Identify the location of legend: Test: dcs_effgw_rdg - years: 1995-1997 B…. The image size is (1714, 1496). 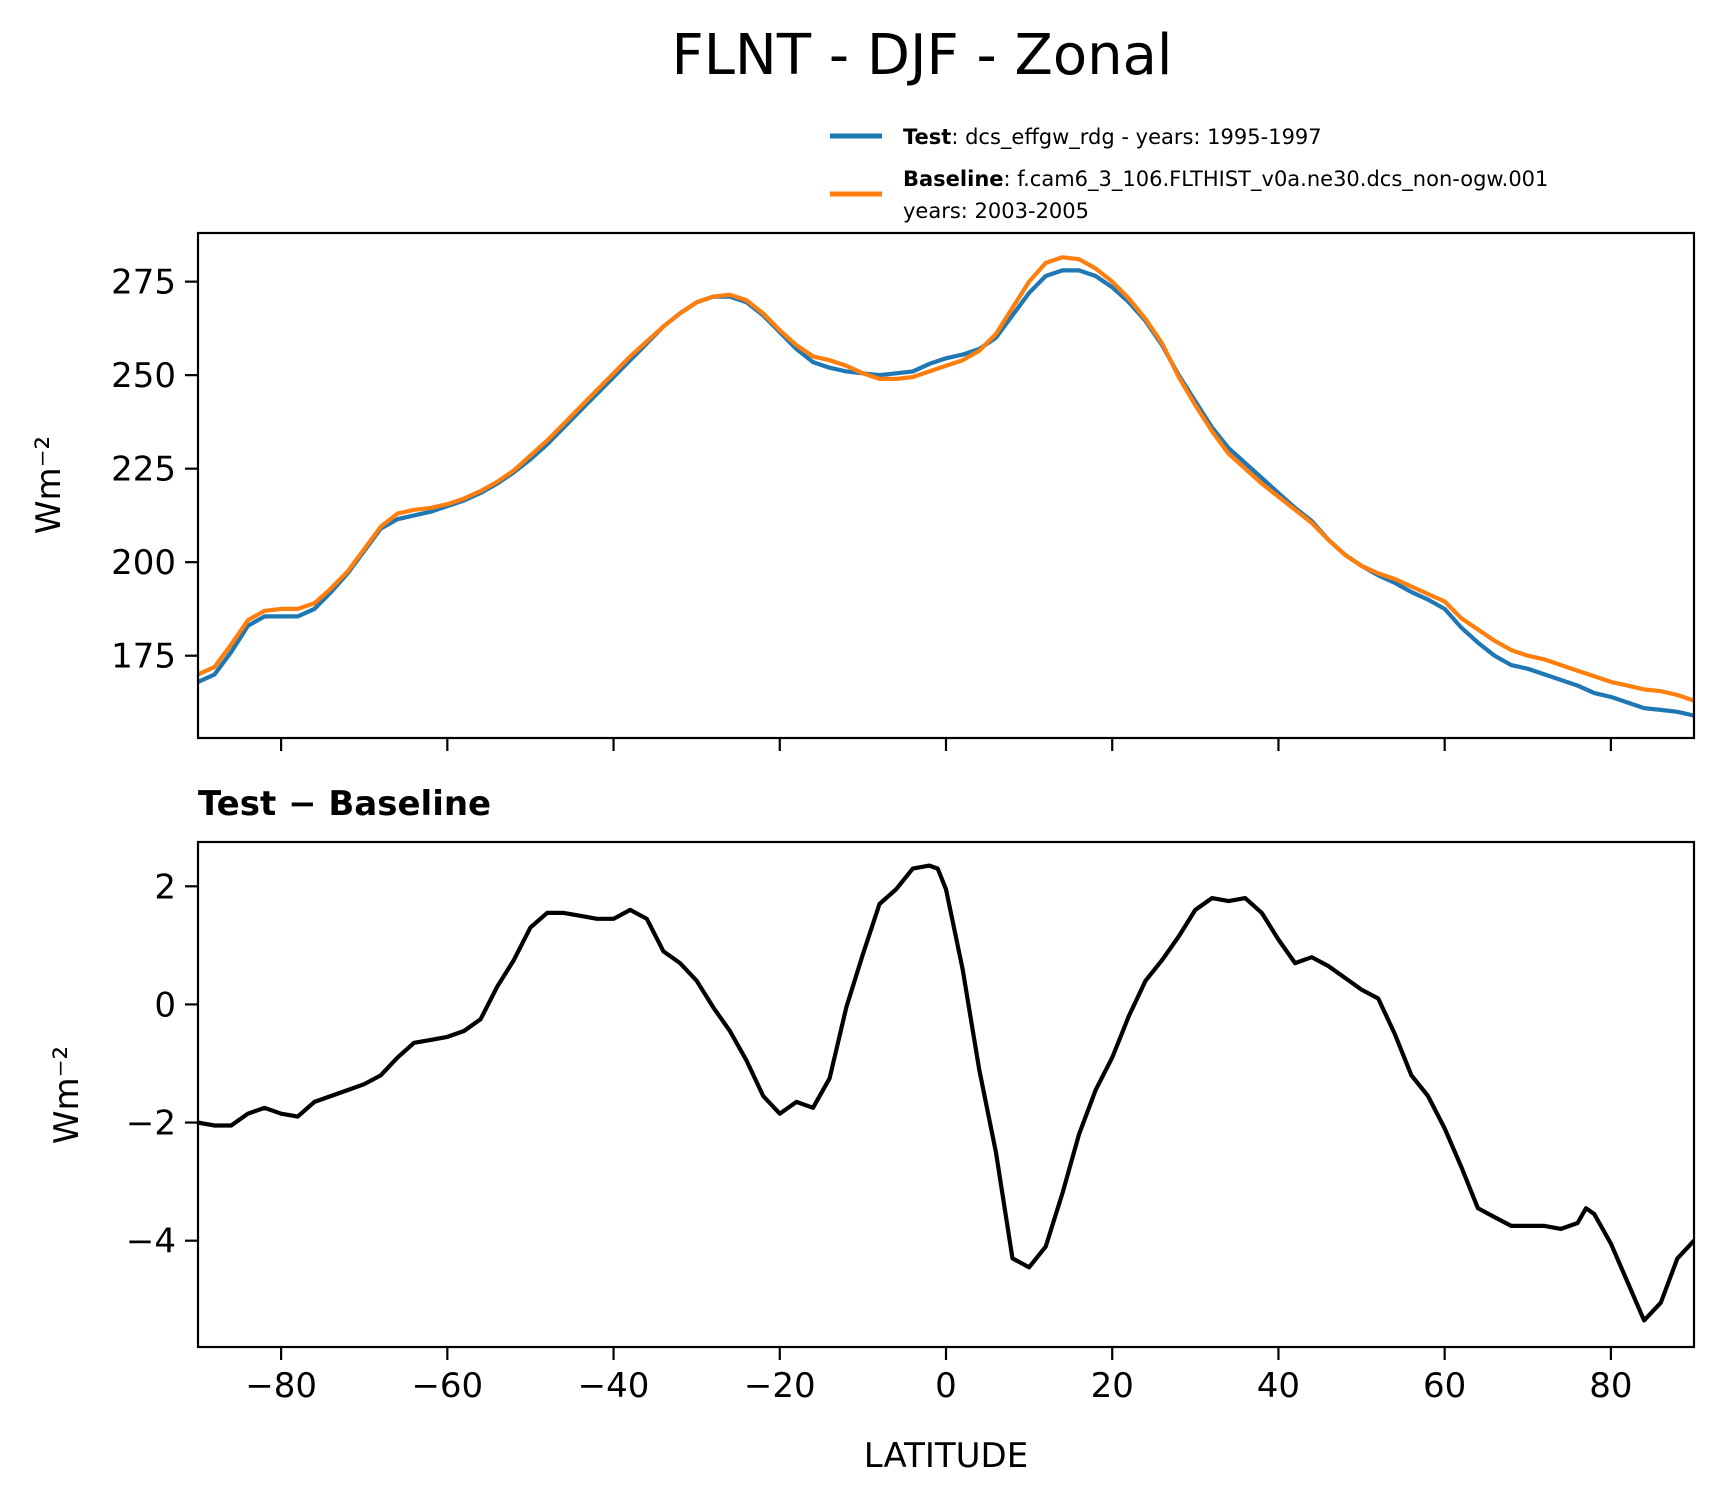
(1189, 174).